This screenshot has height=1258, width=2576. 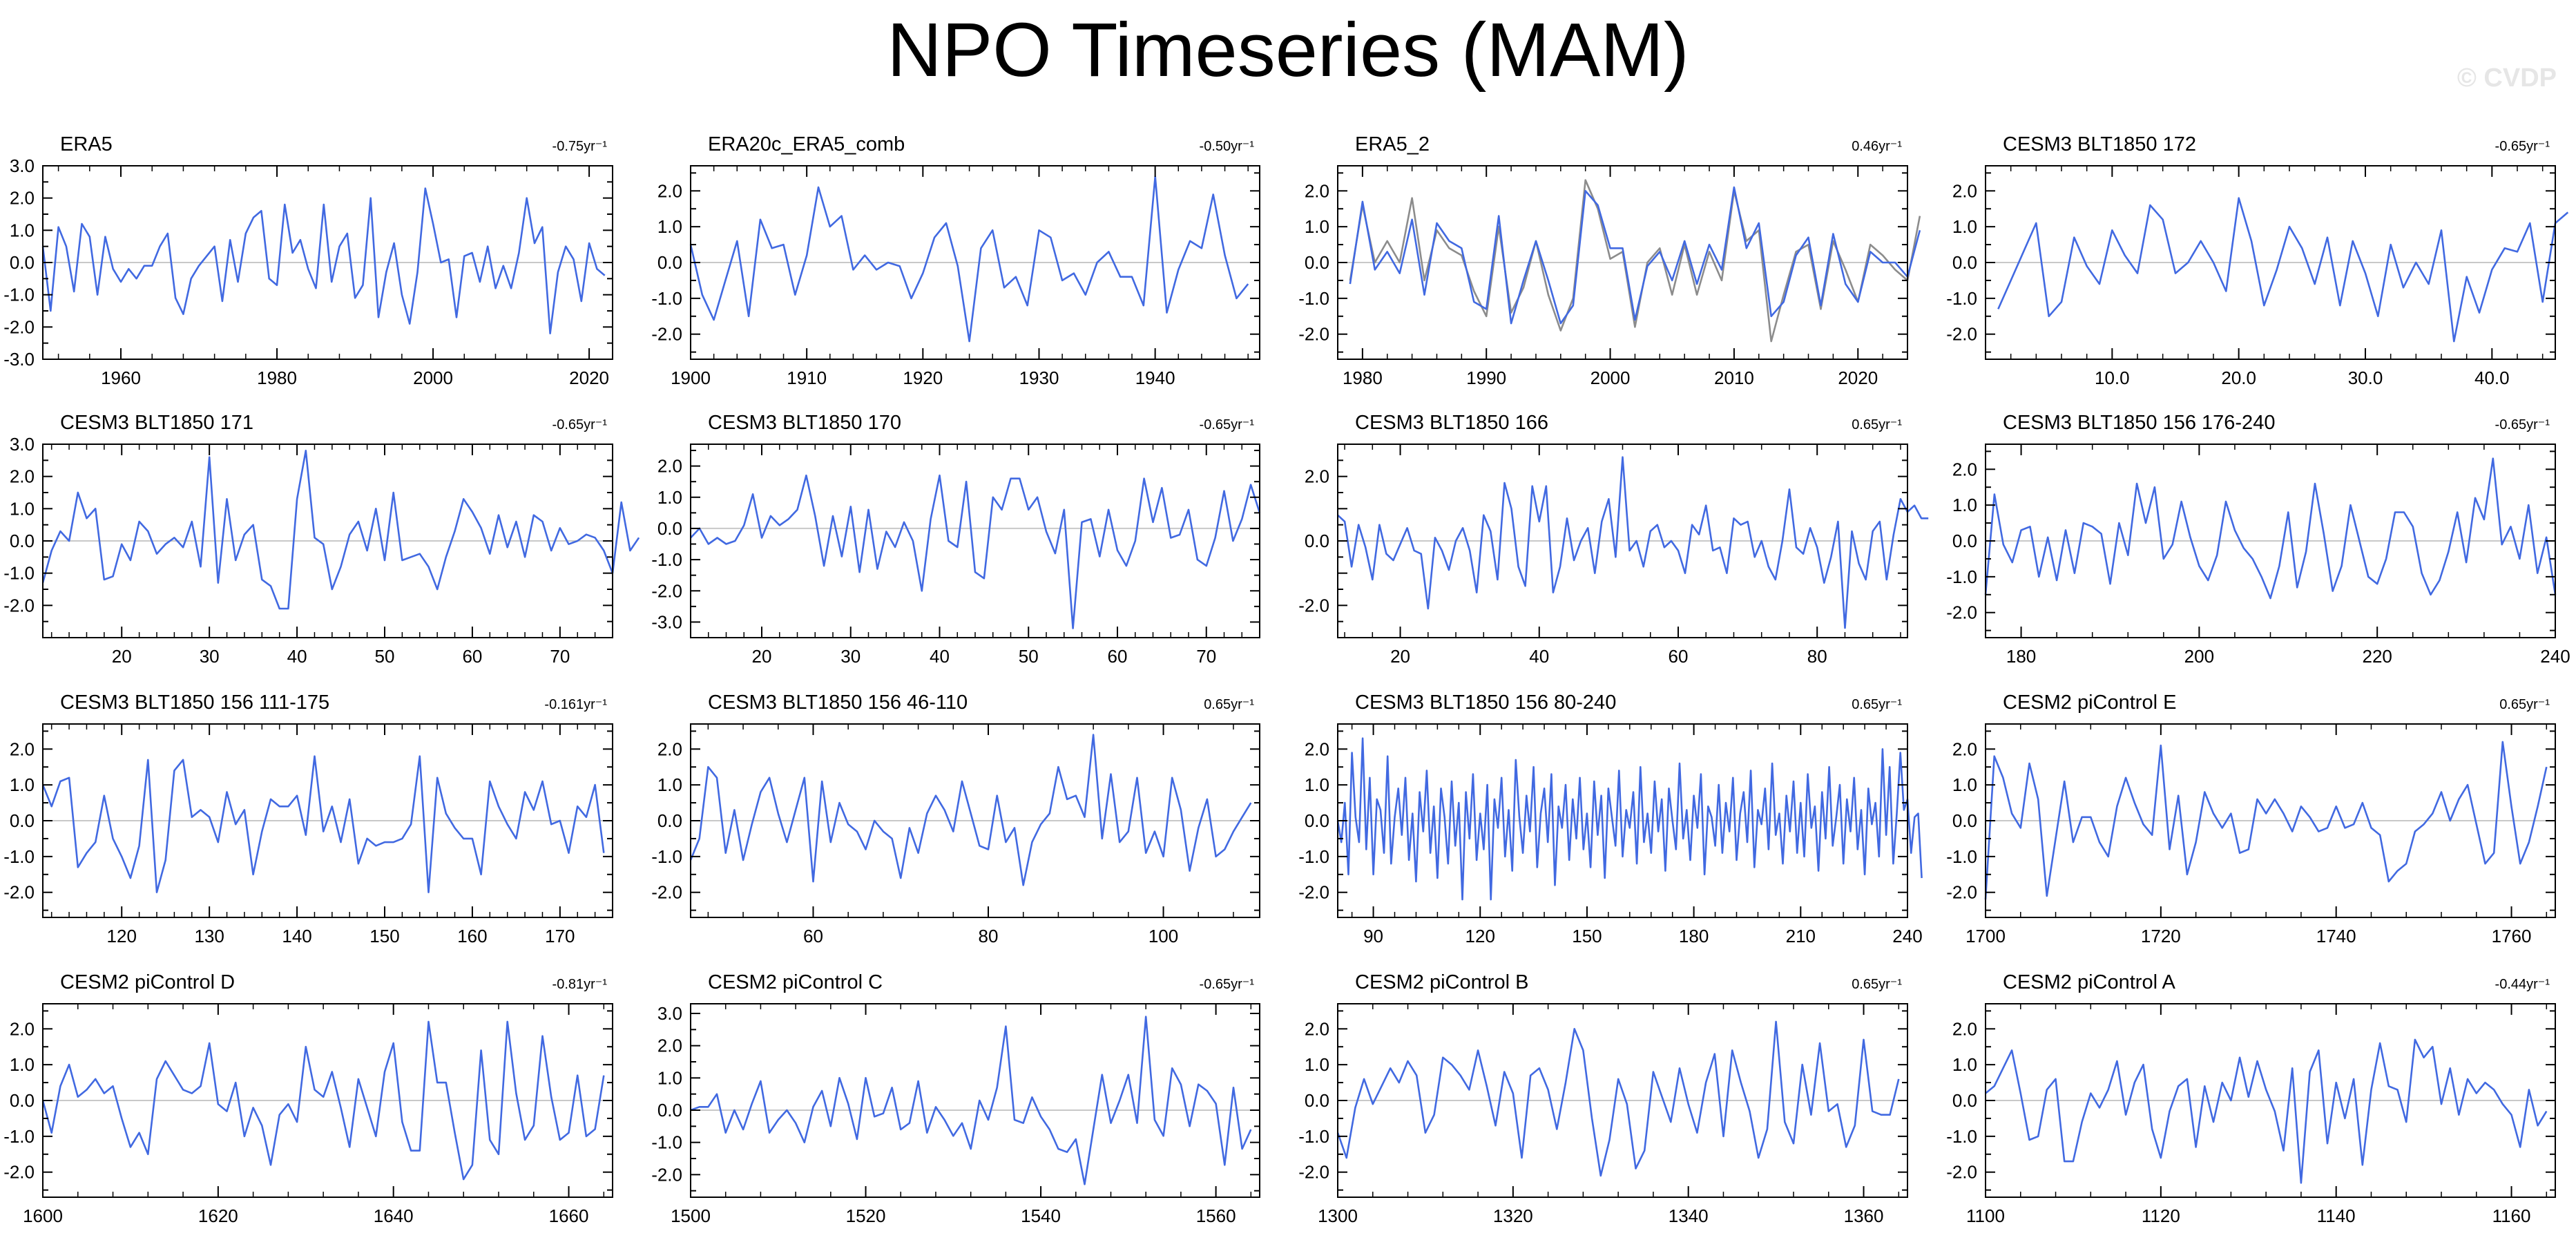 What do you see at coordinates (2099, 144) in the screenshot?
I see `panel-title: CESM3 BLT1850 172` at bounding box center [2099, 144].